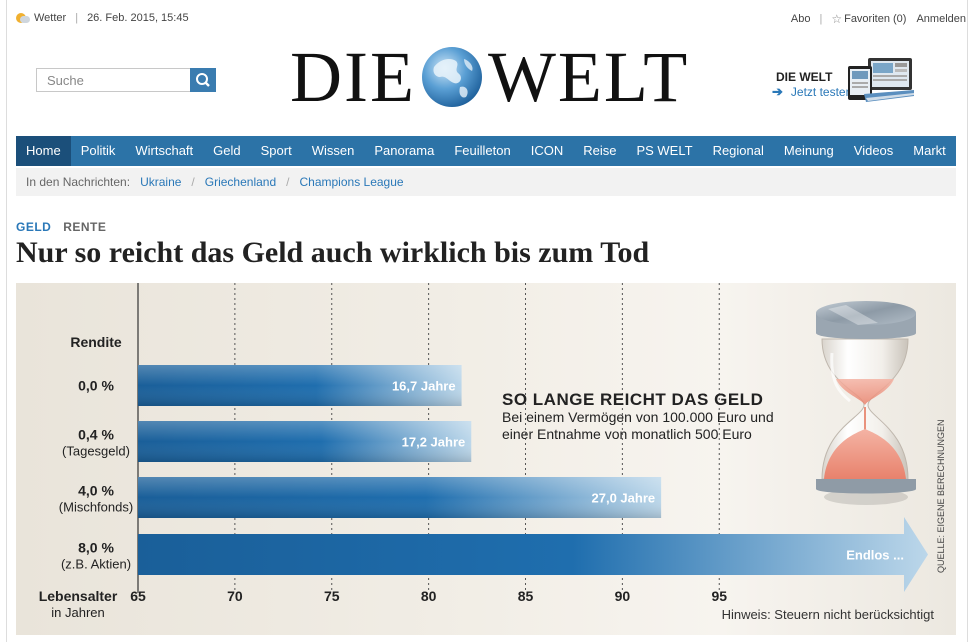  I want to click on bar-label-0: 16,7 Jahre, so click(424, 386).